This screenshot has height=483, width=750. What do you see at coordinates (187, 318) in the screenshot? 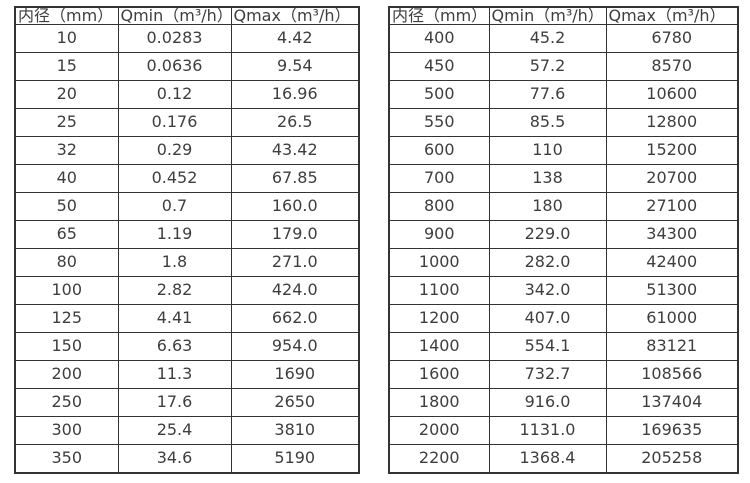
I see `table-row: 125 4.41 662.0` at bounding box center [187, 318].